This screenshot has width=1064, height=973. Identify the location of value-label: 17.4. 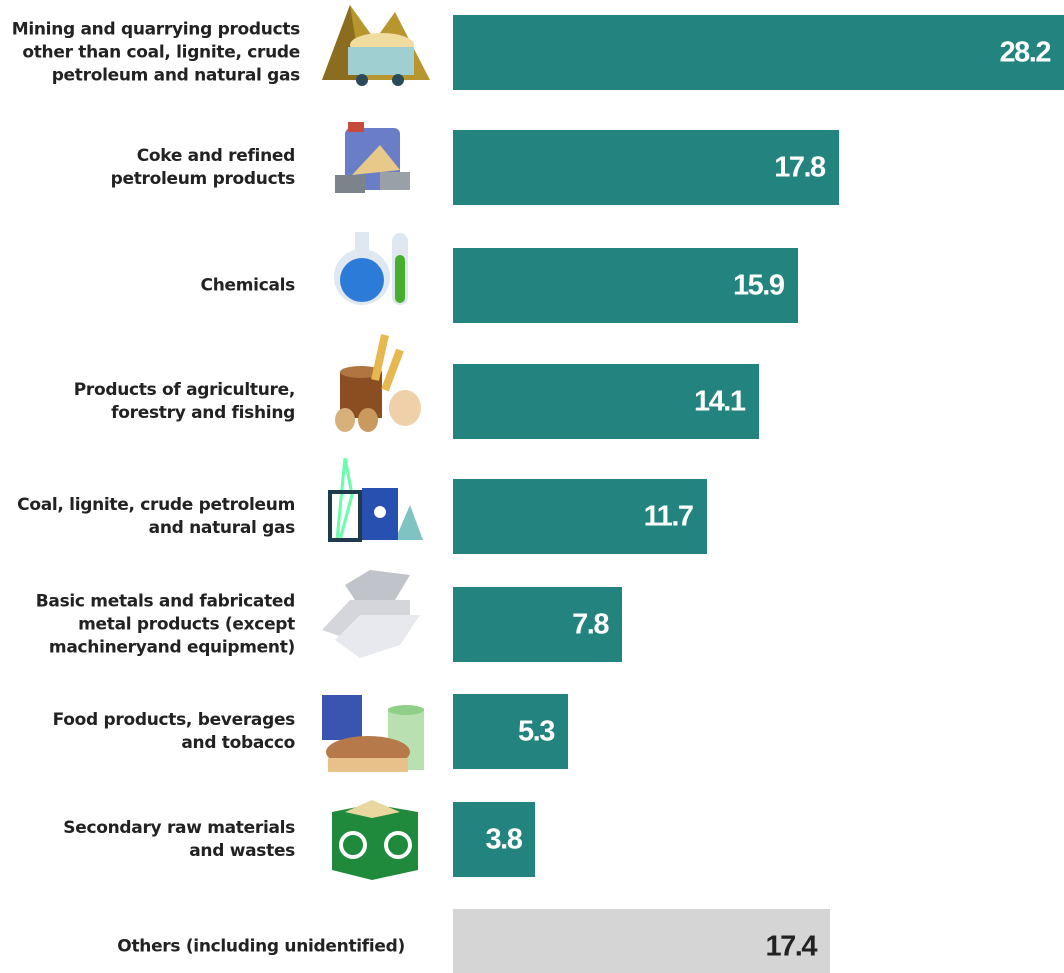
(791, 946).